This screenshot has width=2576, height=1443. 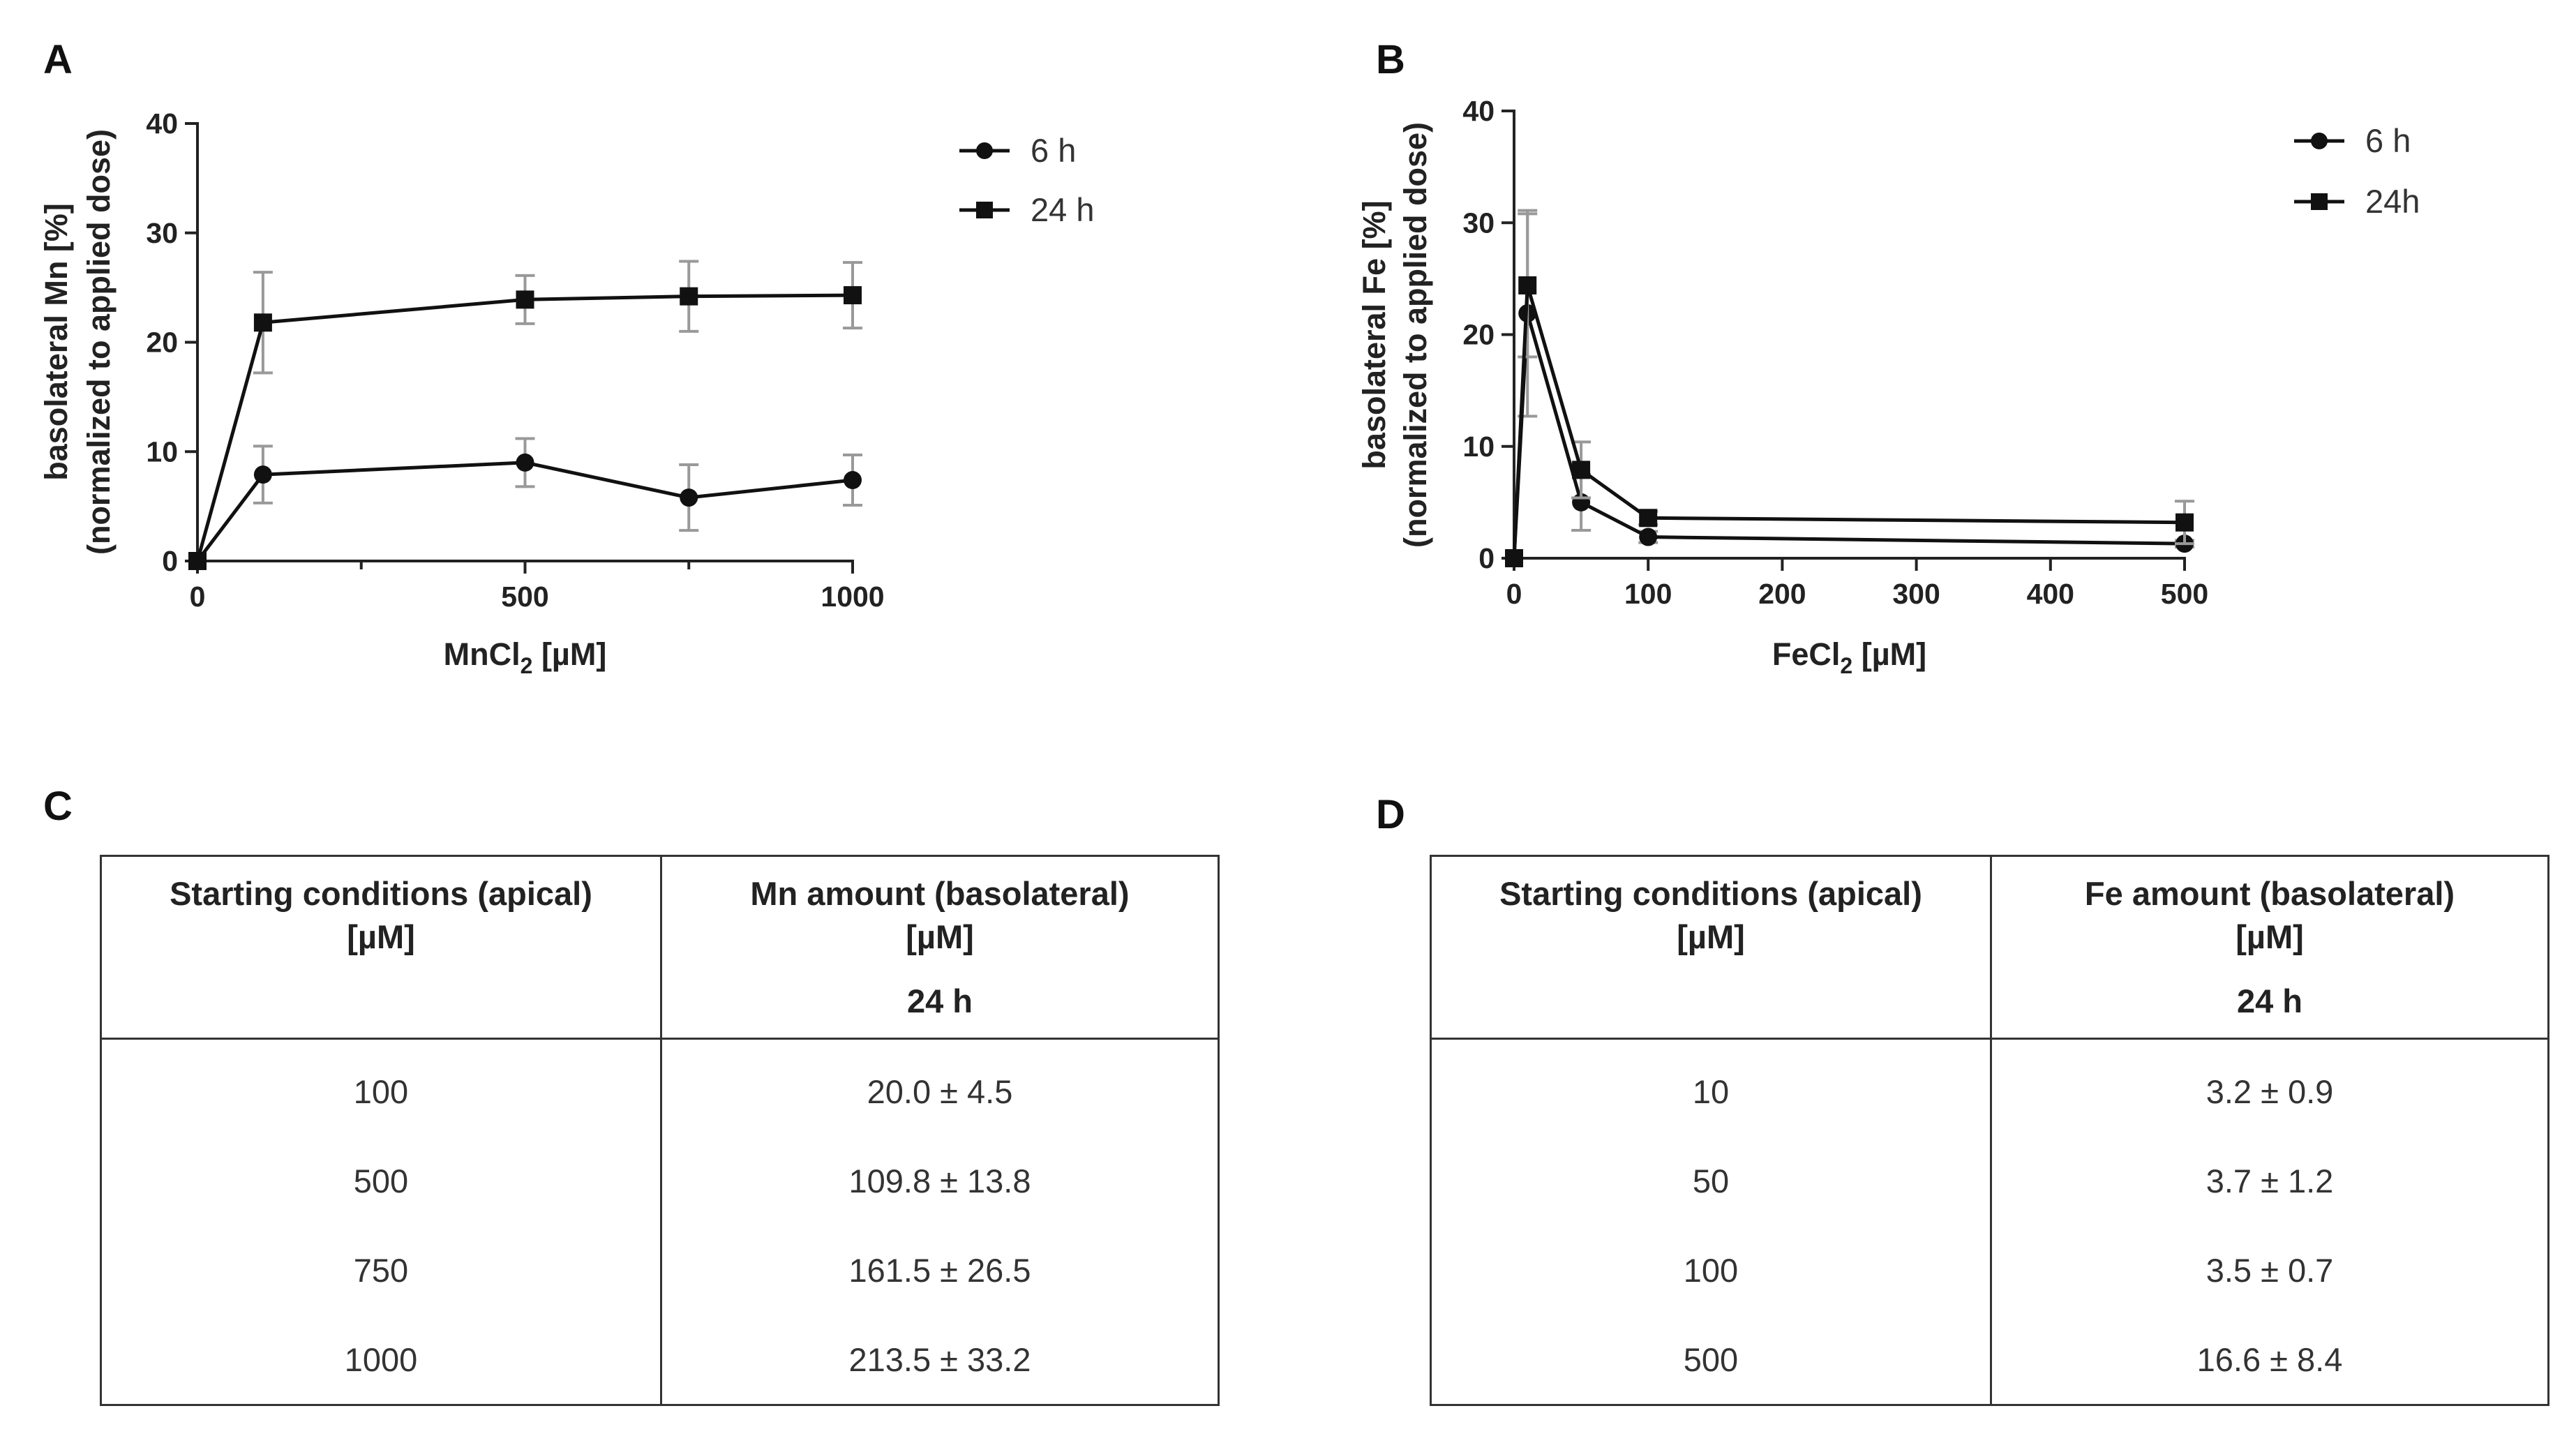 What do you see at coordinates (940, 893) in the screenshot?
I see `header-amount-label: Mn amount (basolateral)` at bounding box center [940, 893].